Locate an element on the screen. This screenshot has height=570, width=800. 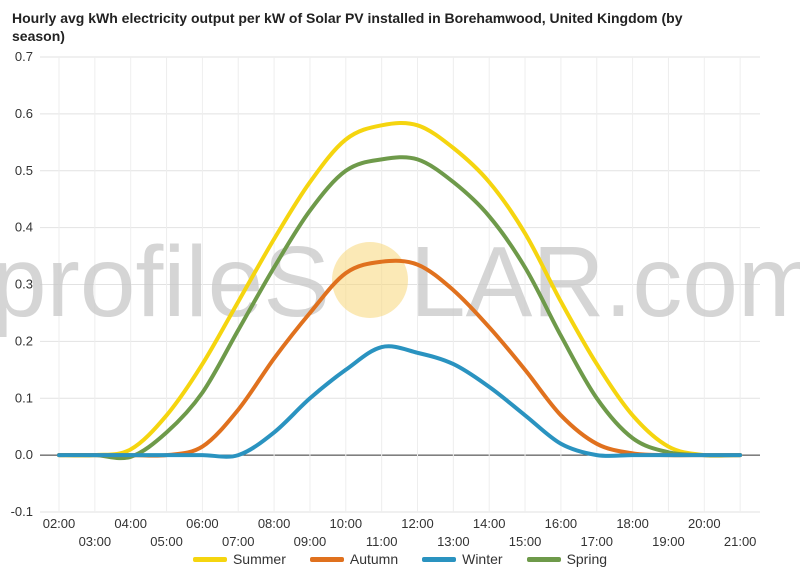
x-tick-label: 10:00 is located at coordinates (346, 523).